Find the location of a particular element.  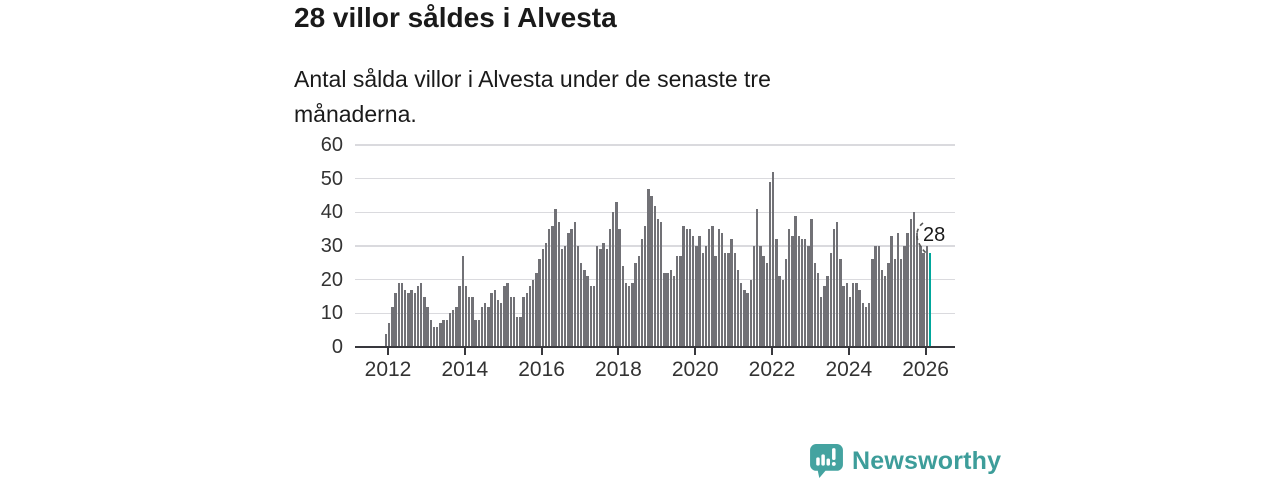

x-axis-tick-label: 2012 is located at coordinates (388, 369).